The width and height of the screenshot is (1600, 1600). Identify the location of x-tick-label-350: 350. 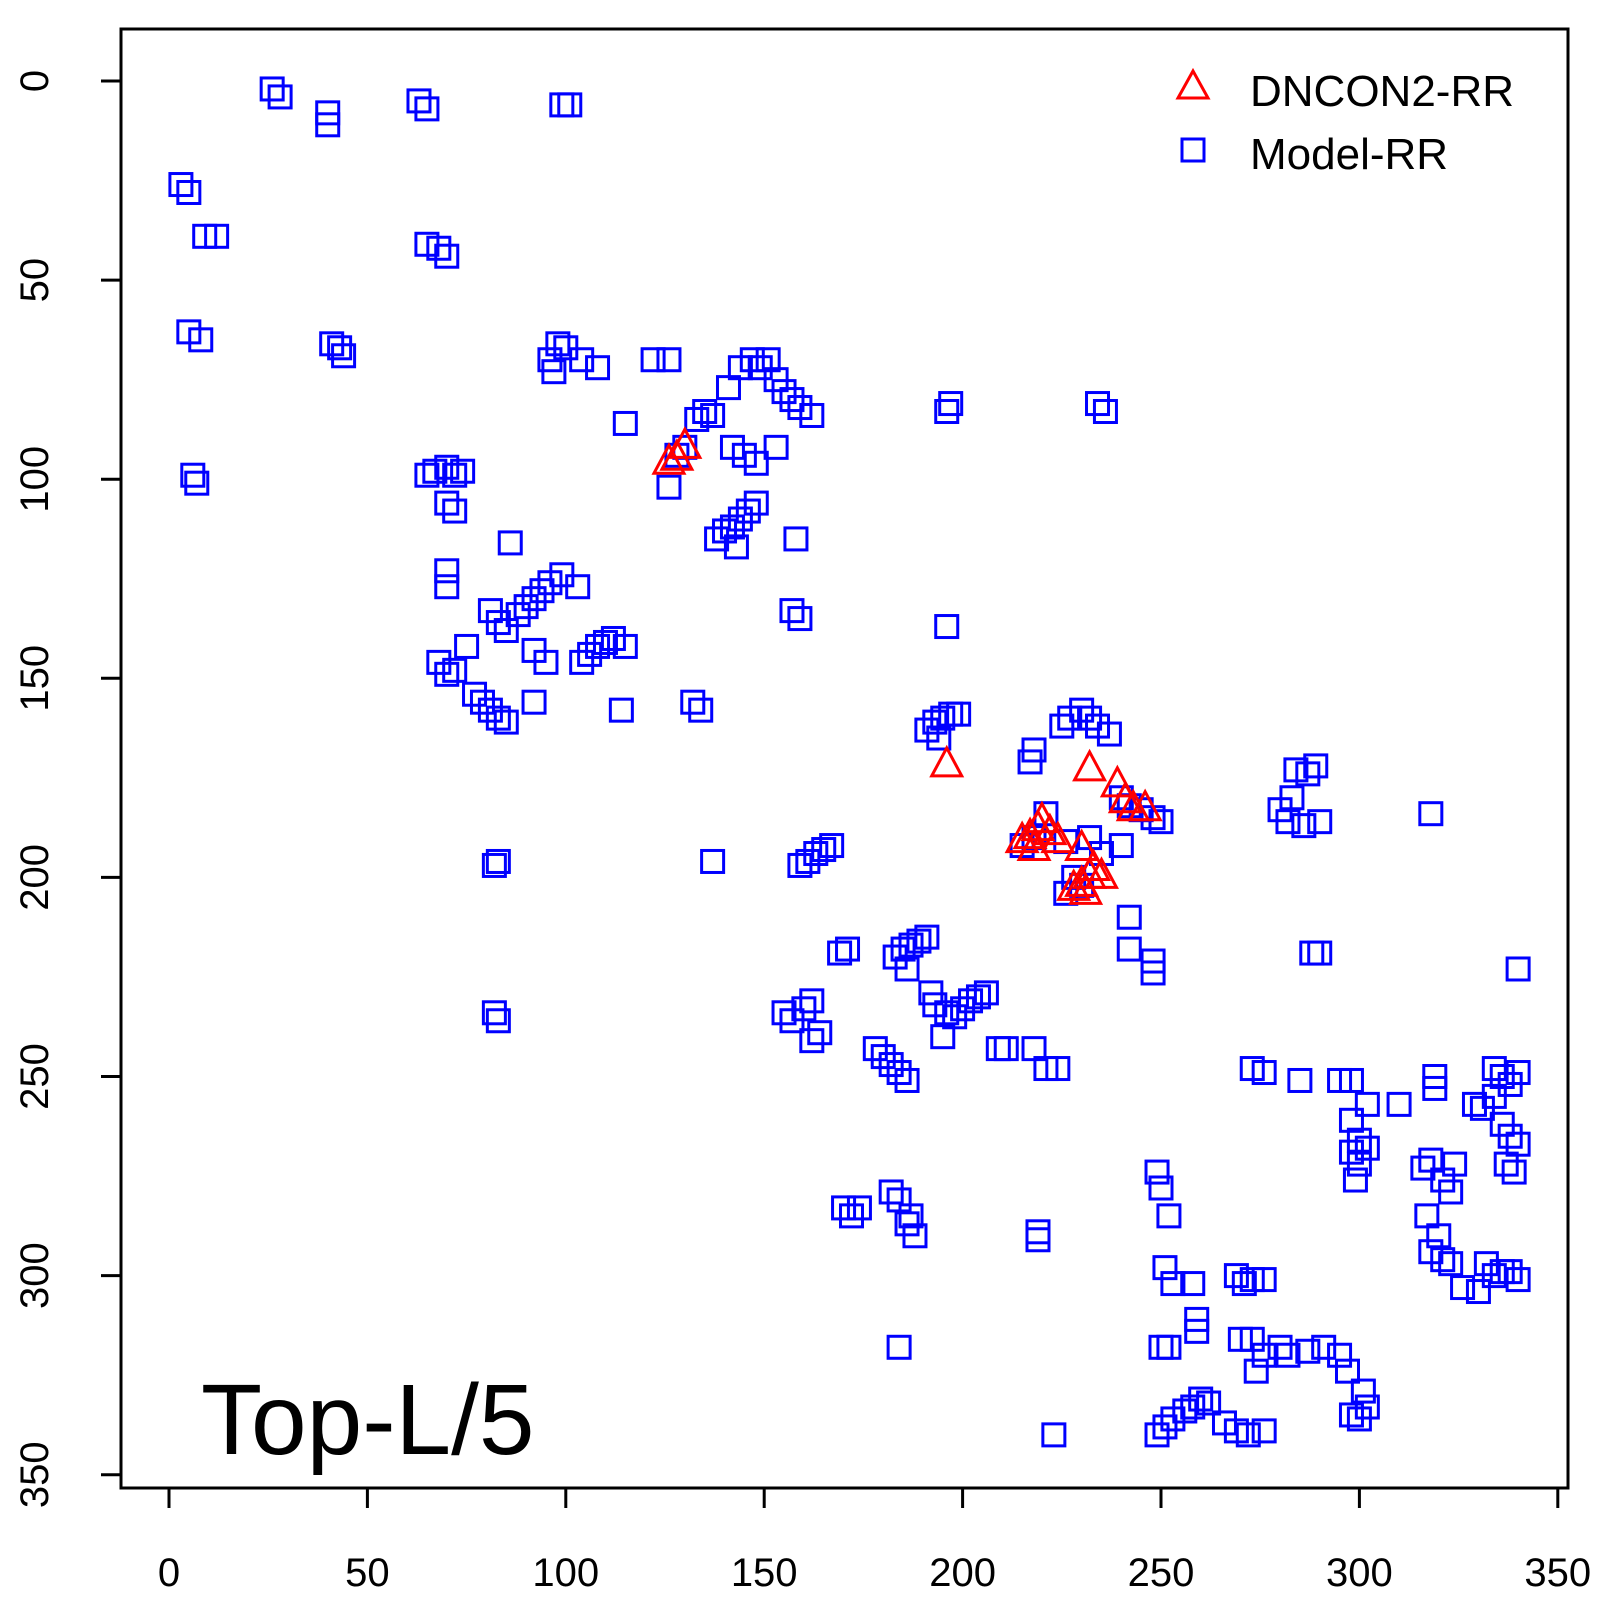
(1557, 1573).